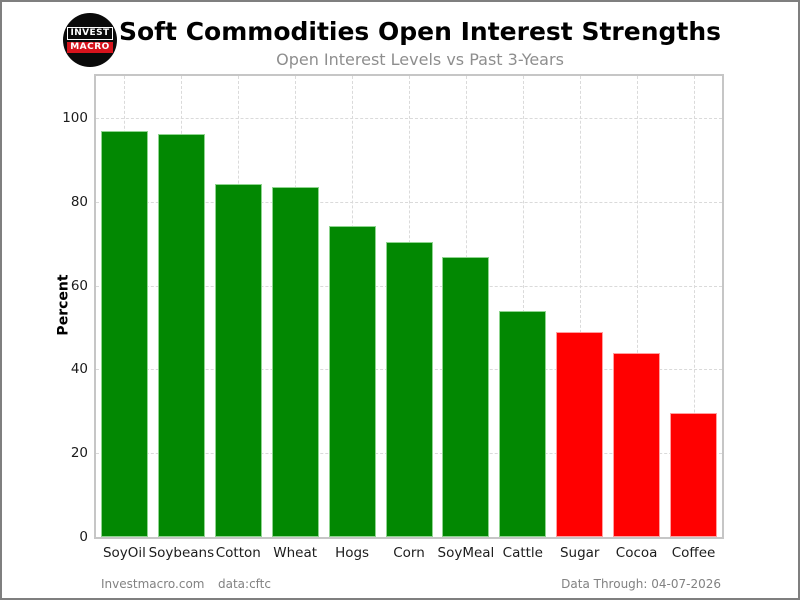  Describe the element at coordinates (83, 537) in the screenshot. I see `y-tick-label: 0` at that location.